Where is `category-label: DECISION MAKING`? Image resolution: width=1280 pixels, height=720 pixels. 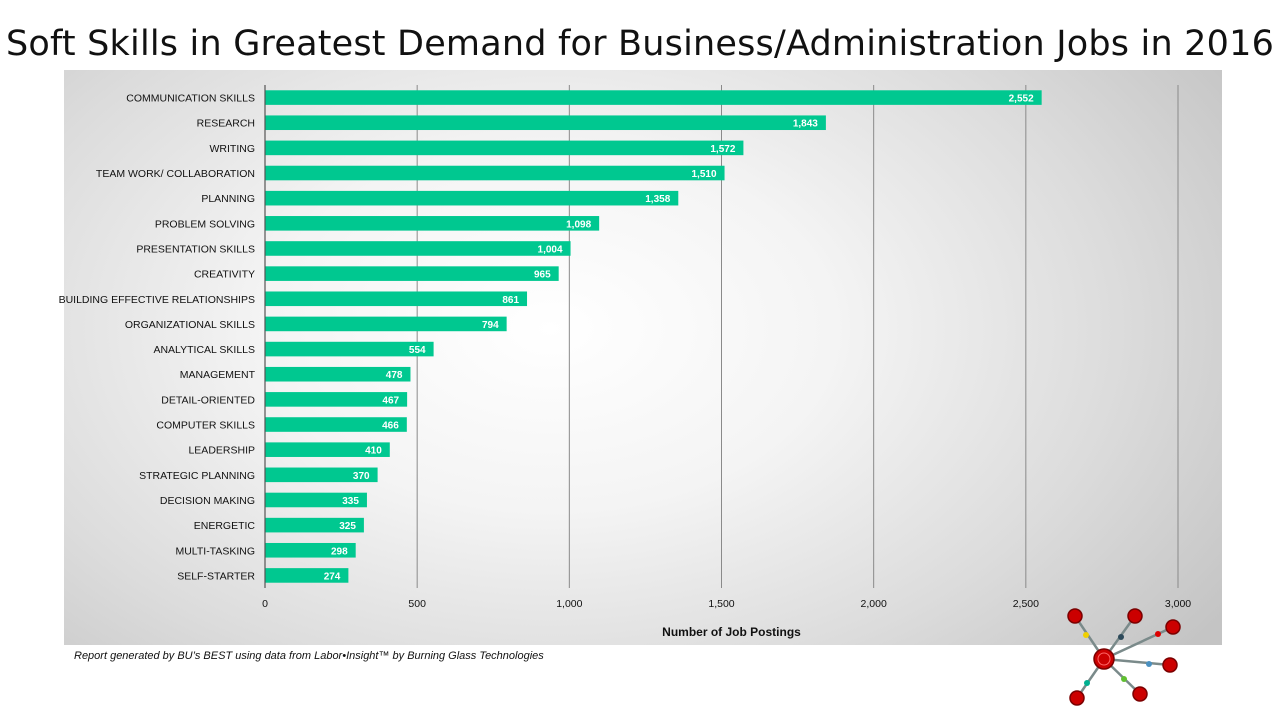
category-label: DECISION MAKING is located at coordinates (207, 501).